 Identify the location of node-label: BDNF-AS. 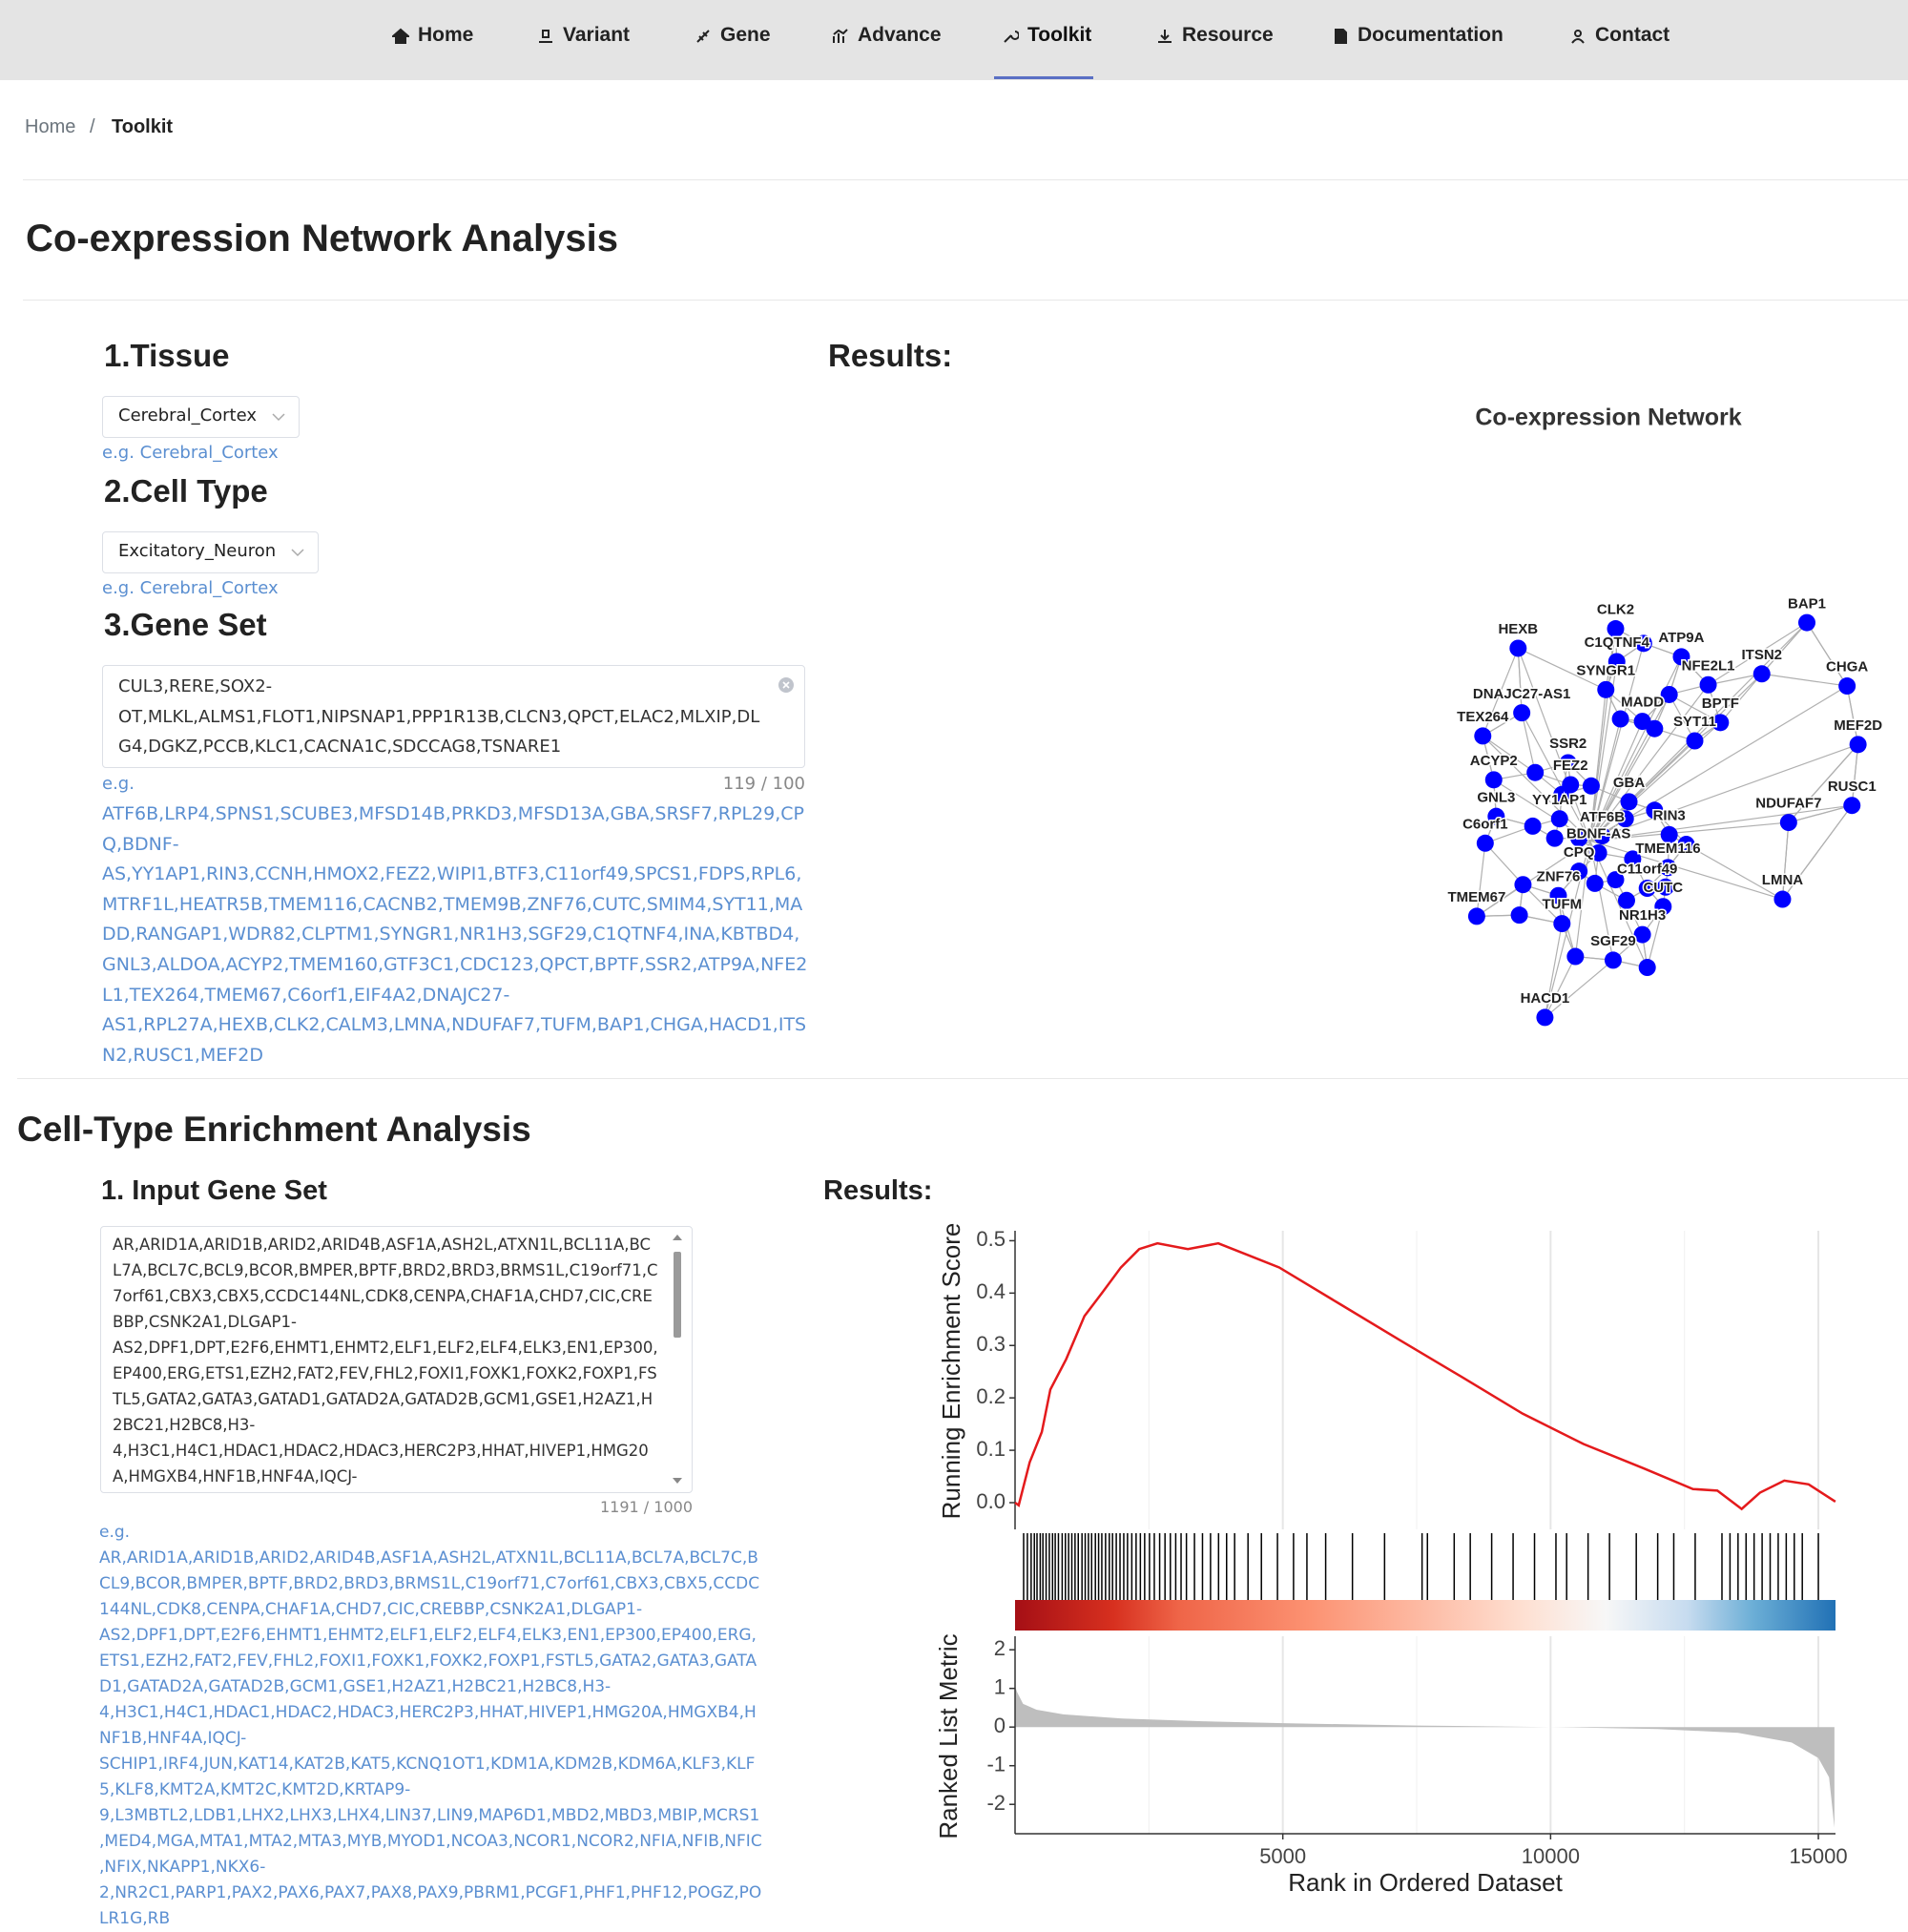
(1598, 834).